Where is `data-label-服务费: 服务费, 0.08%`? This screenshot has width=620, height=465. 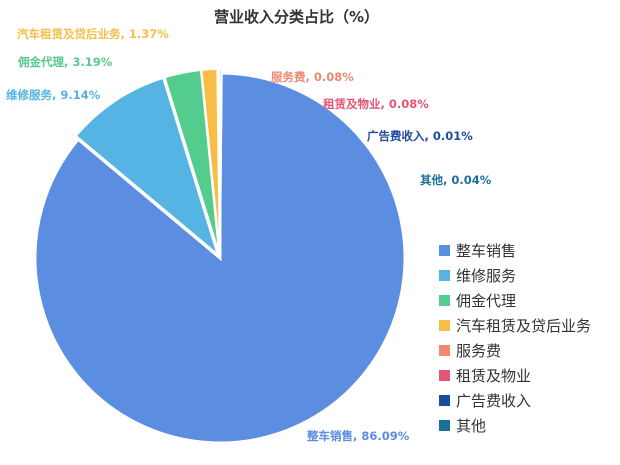
data-label-服务费: 服务费, 0.08% is located at coordinates (312, 77).